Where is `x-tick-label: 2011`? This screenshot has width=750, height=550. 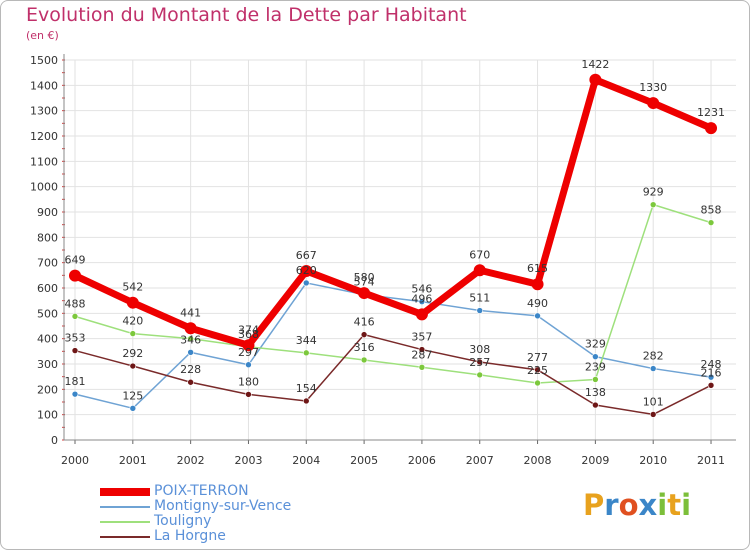 x-tick-label: 2011 is located at coordinates (711, 460).